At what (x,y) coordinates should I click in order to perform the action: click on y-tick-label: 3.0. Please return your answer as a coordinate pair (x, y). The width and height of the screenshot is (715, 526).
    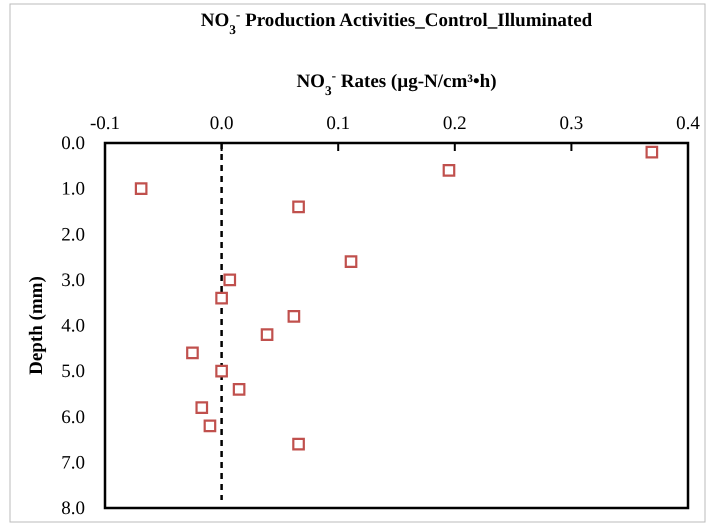
    Looking at the image, I should click on (73, 280).